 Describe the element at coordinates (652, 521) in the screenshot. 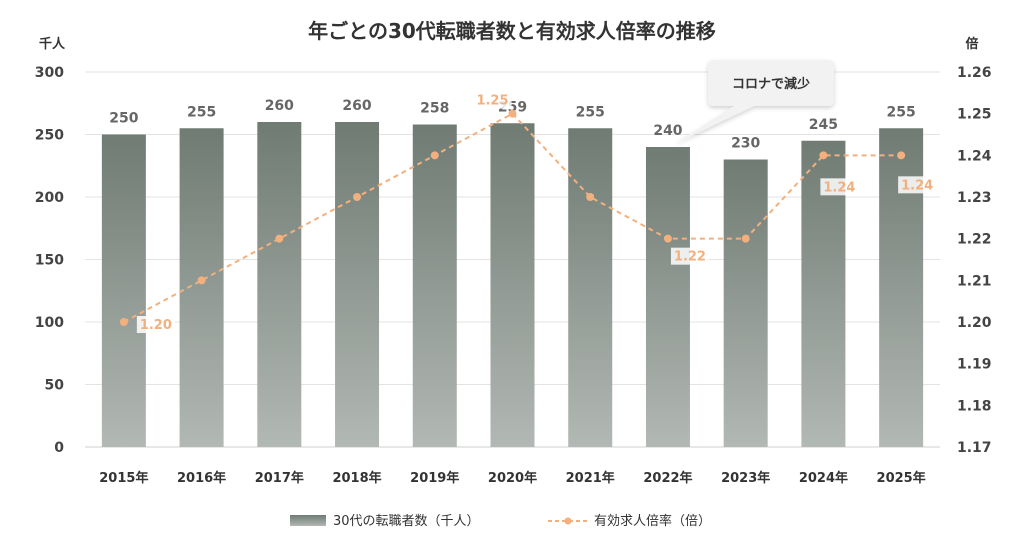

I see `legend-line-label: 有効求人倍率（倍）` at that location.